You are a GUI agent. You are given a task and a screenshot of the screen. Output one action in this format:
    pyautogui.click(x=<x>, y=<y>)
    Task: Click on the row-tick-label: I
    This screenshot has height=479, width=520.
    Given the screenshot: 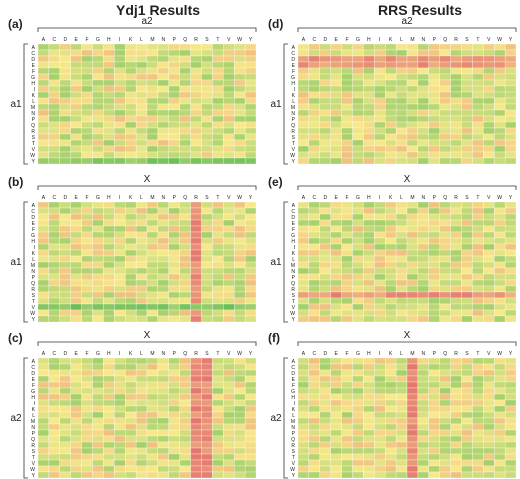 What is the action you would take?
    pyautogui.click(x=34, y=90)
    